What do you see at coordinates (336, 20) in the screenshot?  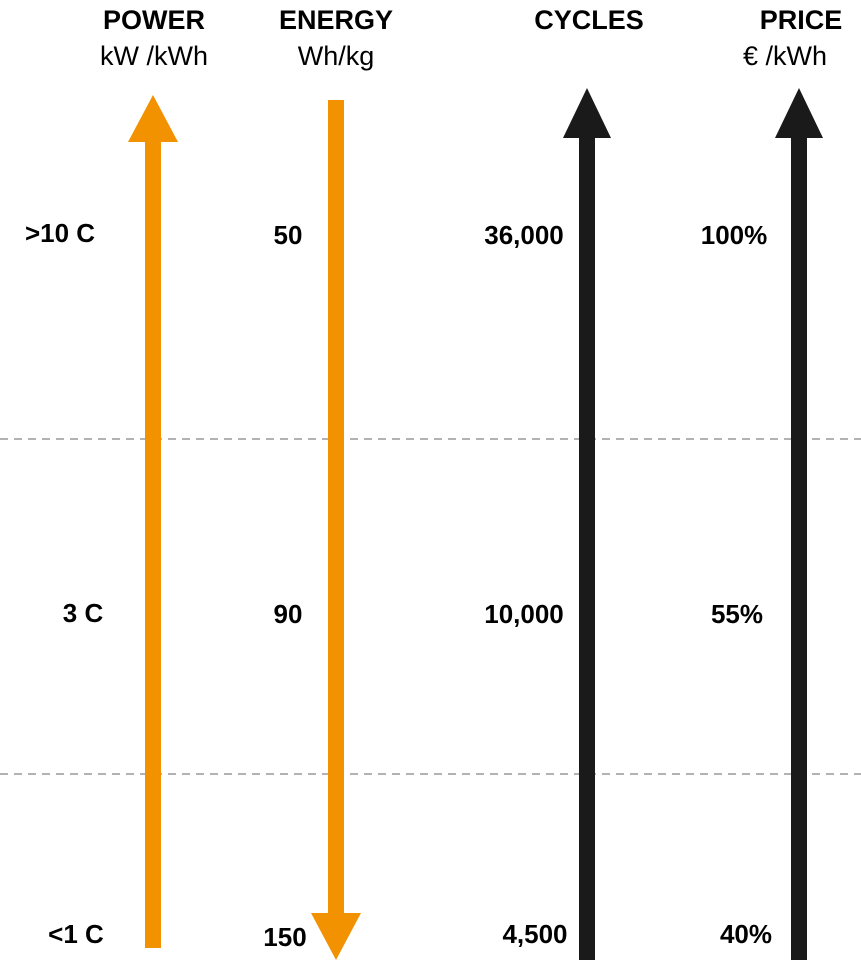 I see `energy-header: ENERGY` at bounding box center [336, 20].